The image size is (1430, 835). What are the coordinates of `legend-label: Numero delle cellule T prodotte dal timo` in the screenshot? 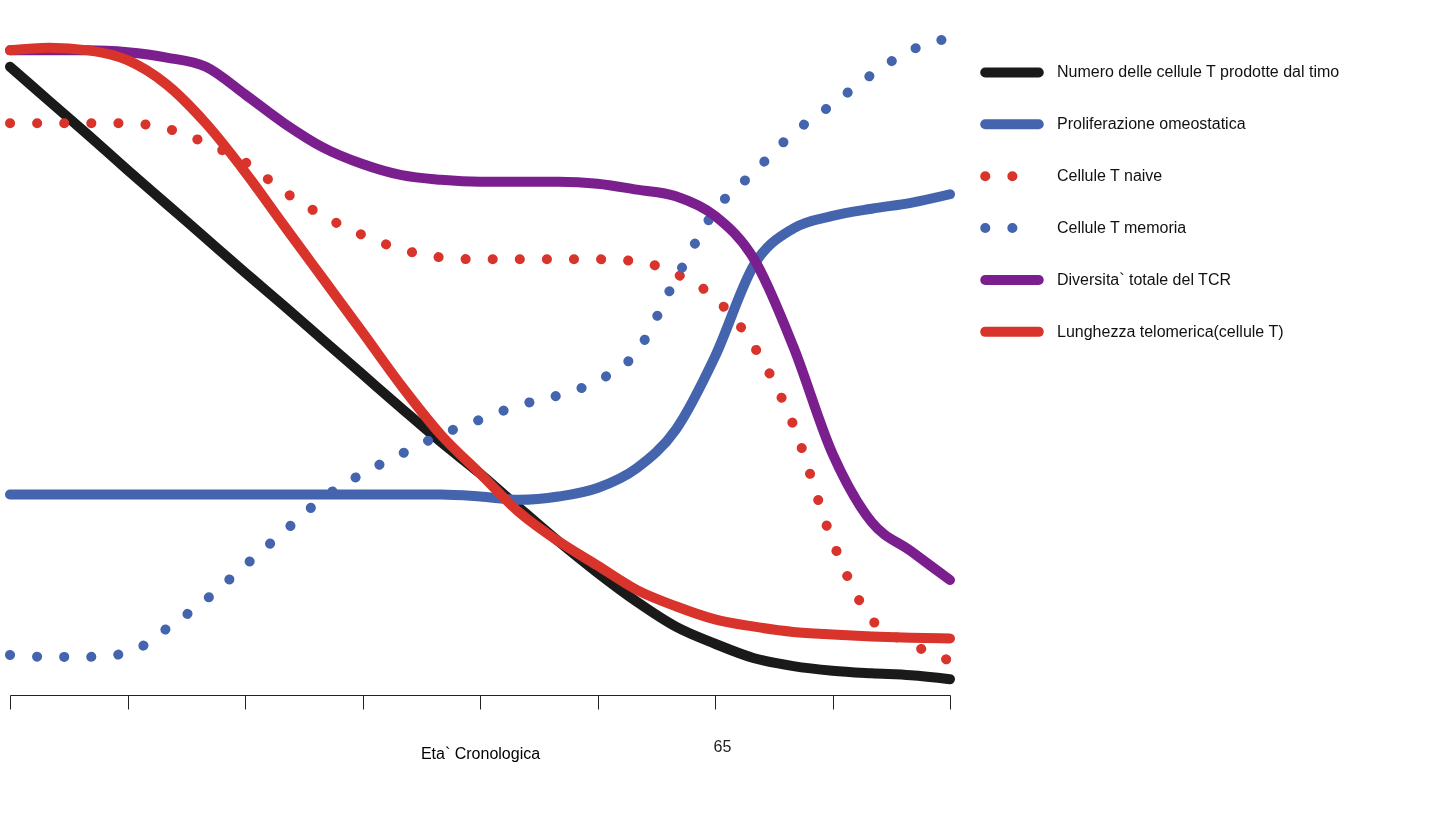 It's located at (1198, 72).